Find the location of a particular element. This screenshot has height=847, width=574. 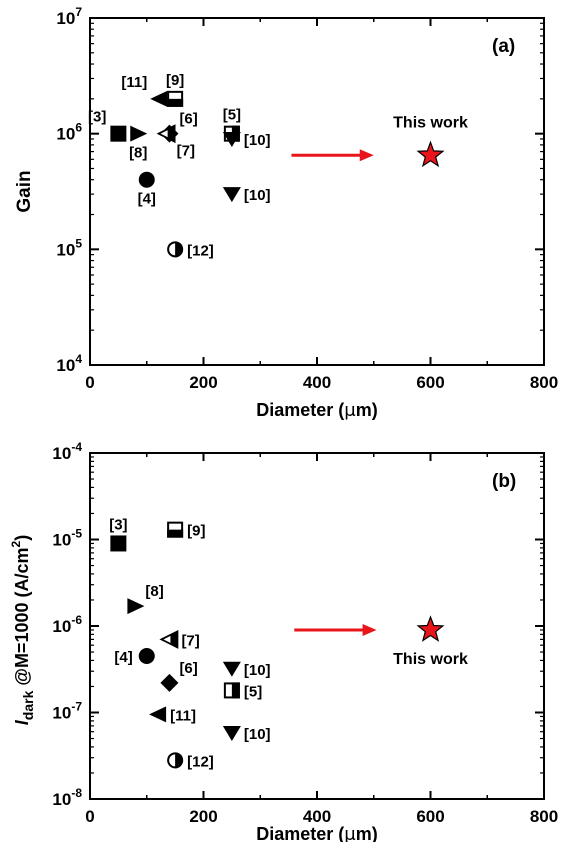

y-tick-label: 10⁻⁸ is located at coordinates (67, 797).